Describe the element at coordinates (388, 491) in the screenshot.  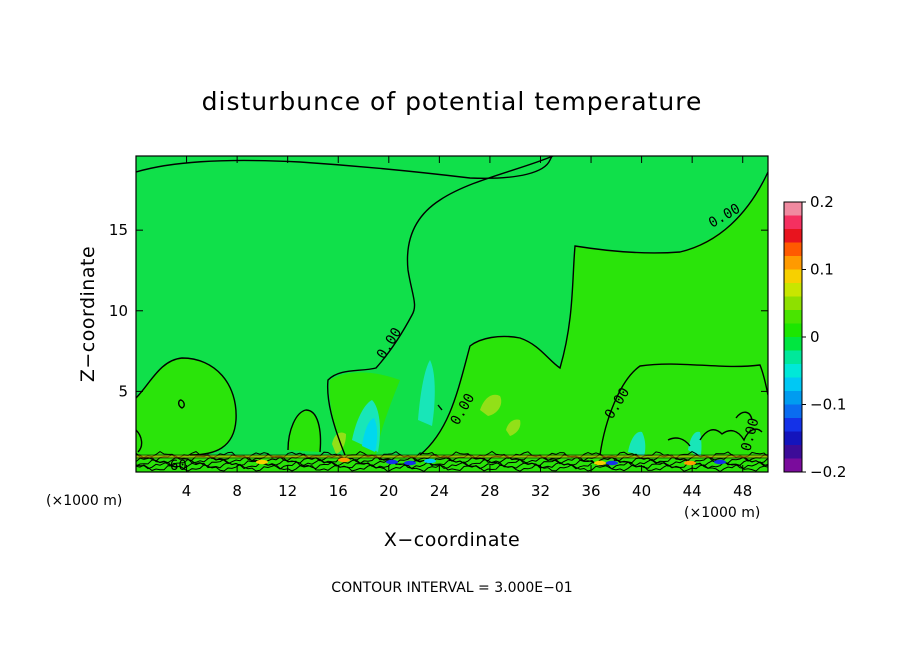
I see `x-tick-label: 20` at that location.